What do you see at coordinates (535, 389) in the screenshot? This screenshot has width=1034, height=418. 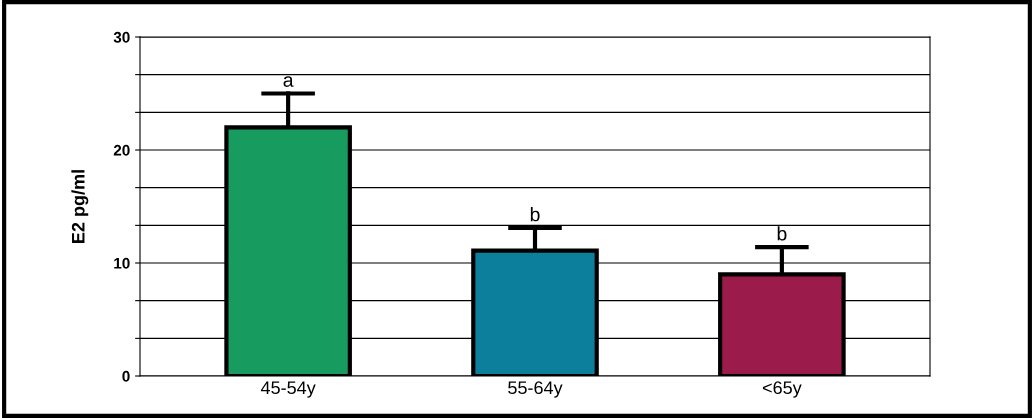 I see `x-tick-label: 55-64y` at bounding box center [535, 389].